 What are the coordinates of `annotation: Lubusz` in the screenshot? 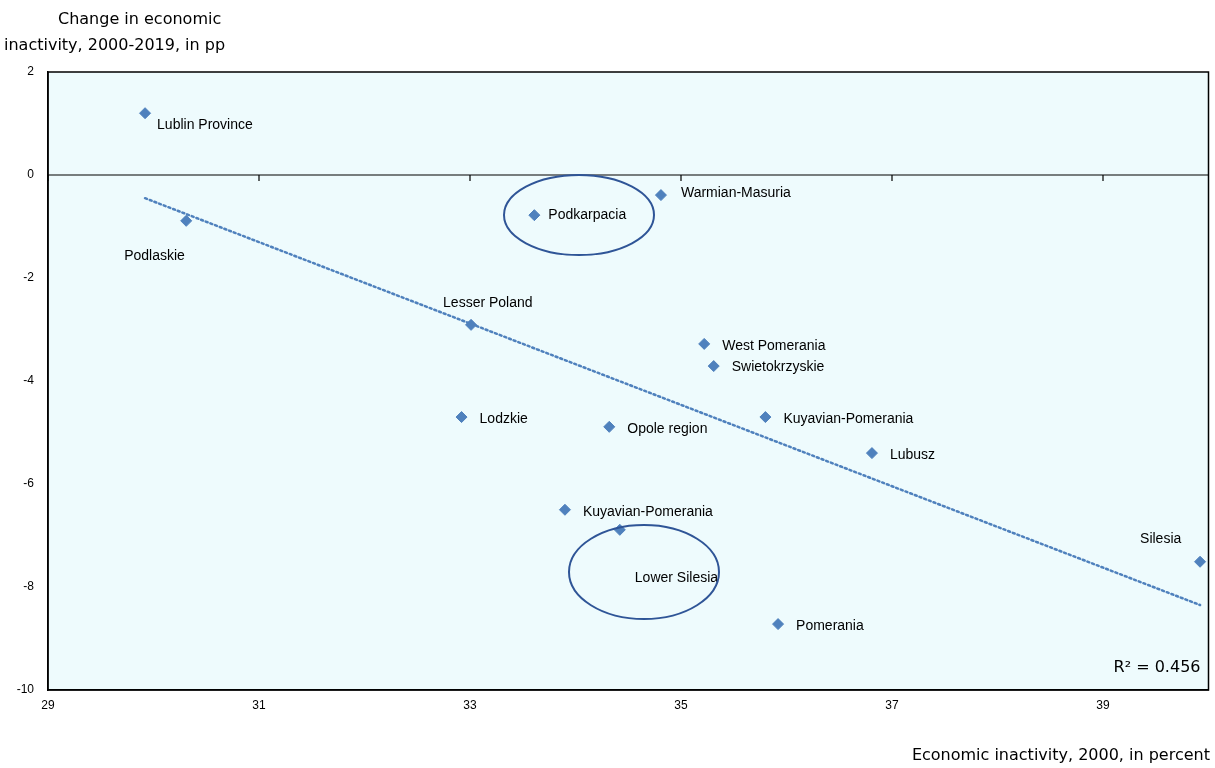 It's located at (912, 453).